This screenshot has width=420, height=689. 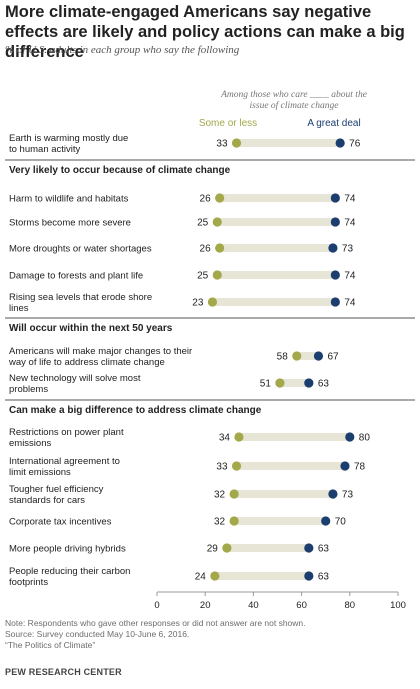 What do you see at coordinates (56, 489) in the screenshot?
I see `row-label: Tougher fuel efficiency` at bounding box center [56, 489].